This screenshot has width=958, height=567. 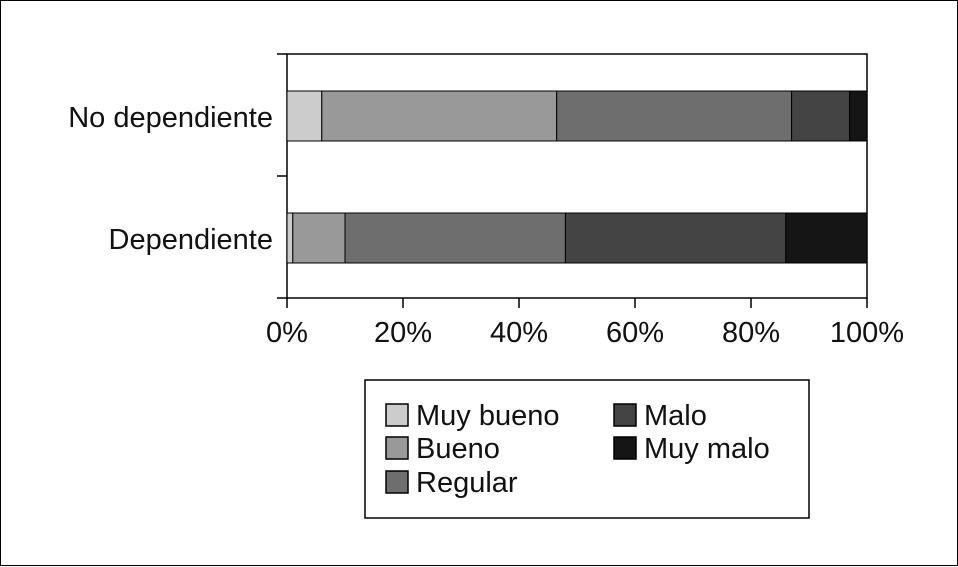 I want to click on legend-label-muy-malo: Muy malo, so click(x=707, y=449).